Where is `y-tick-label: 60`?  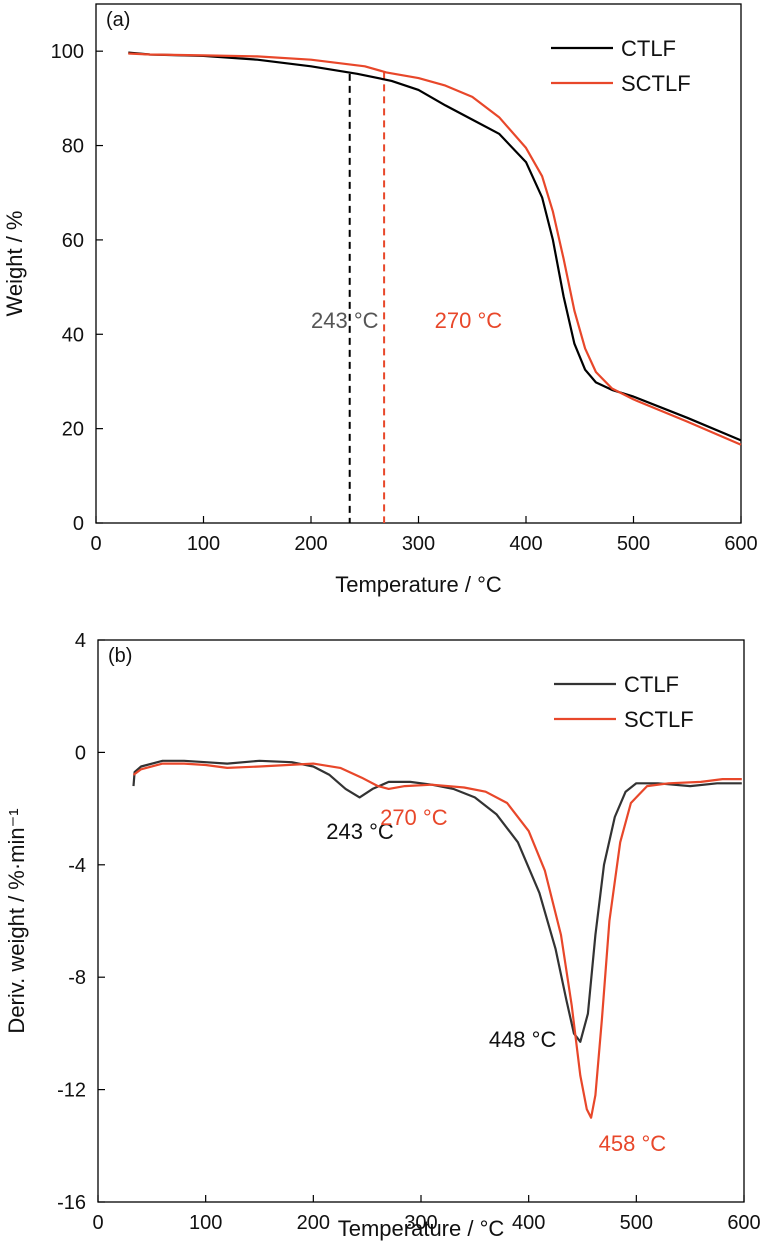
y-tick-label: 60 is located at coordinates (73, 241).